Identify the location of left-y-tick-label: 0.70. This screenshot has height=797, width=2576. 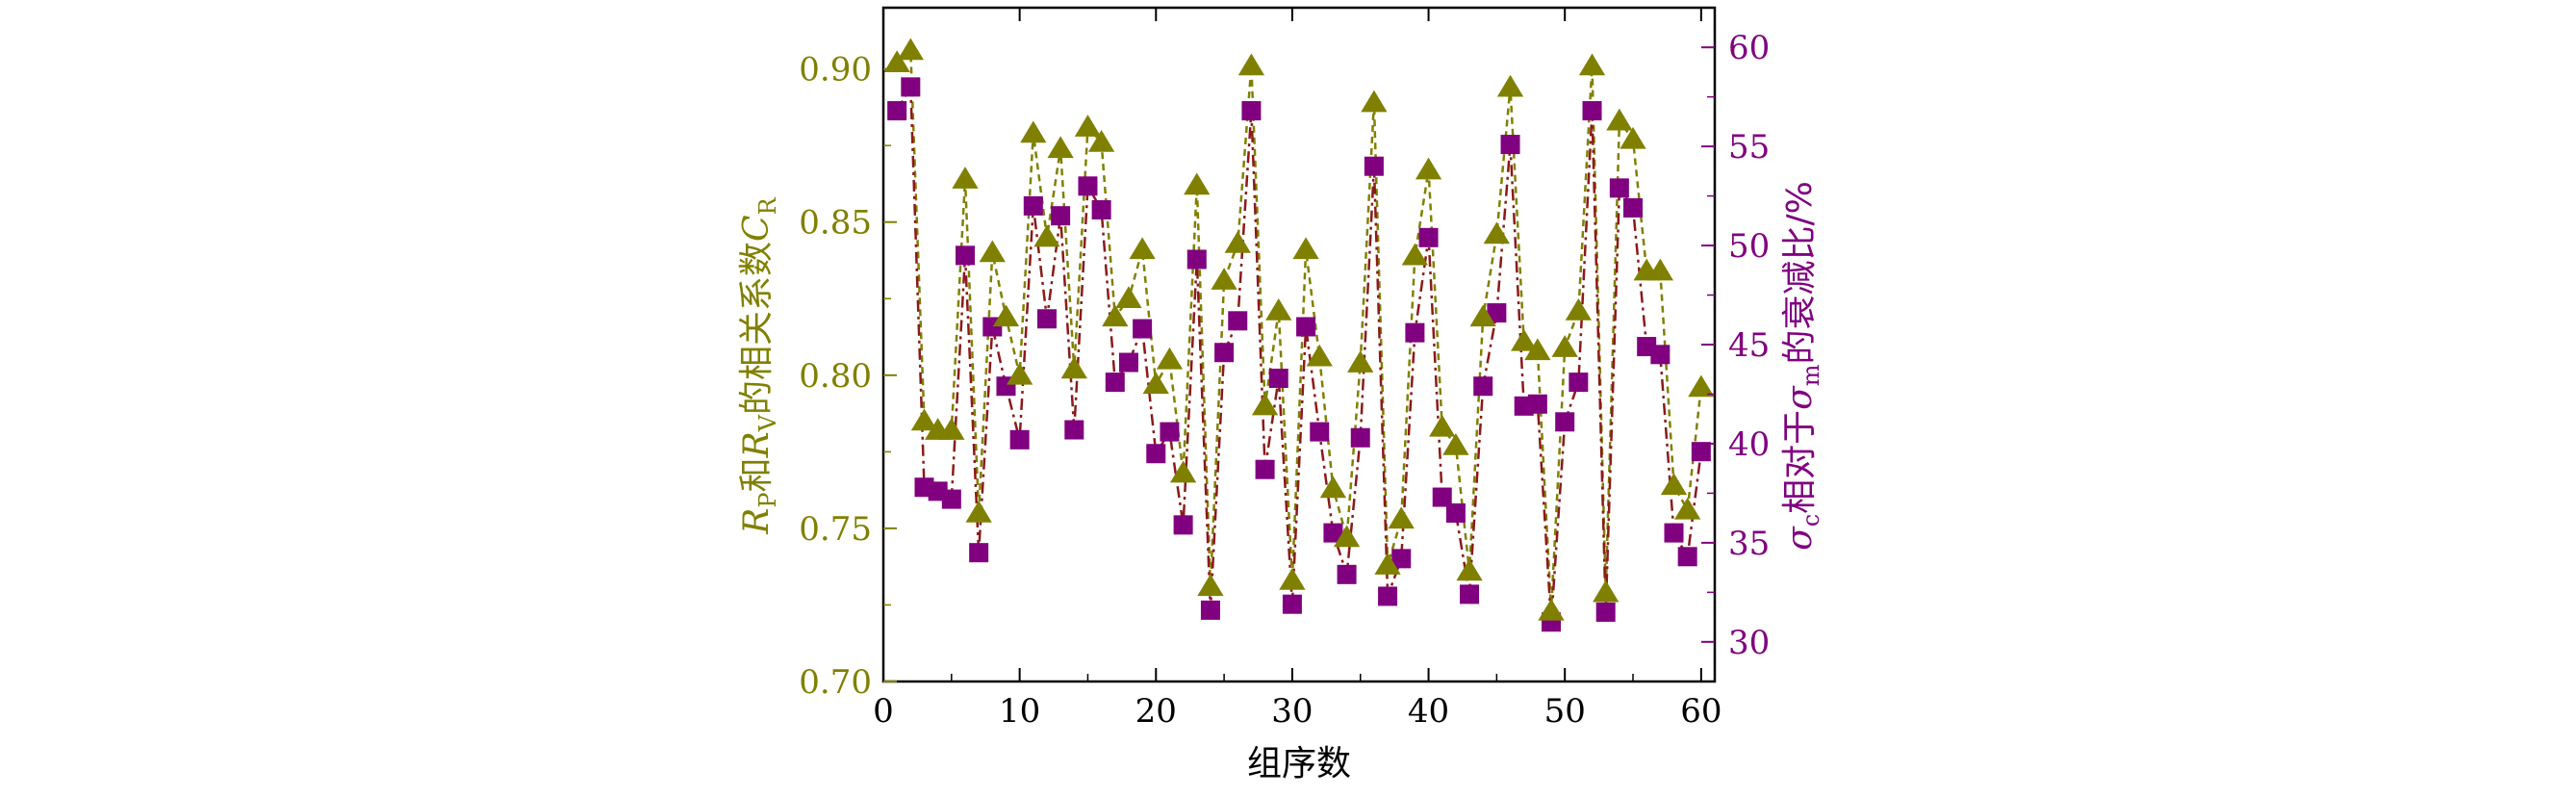
(835, 682).